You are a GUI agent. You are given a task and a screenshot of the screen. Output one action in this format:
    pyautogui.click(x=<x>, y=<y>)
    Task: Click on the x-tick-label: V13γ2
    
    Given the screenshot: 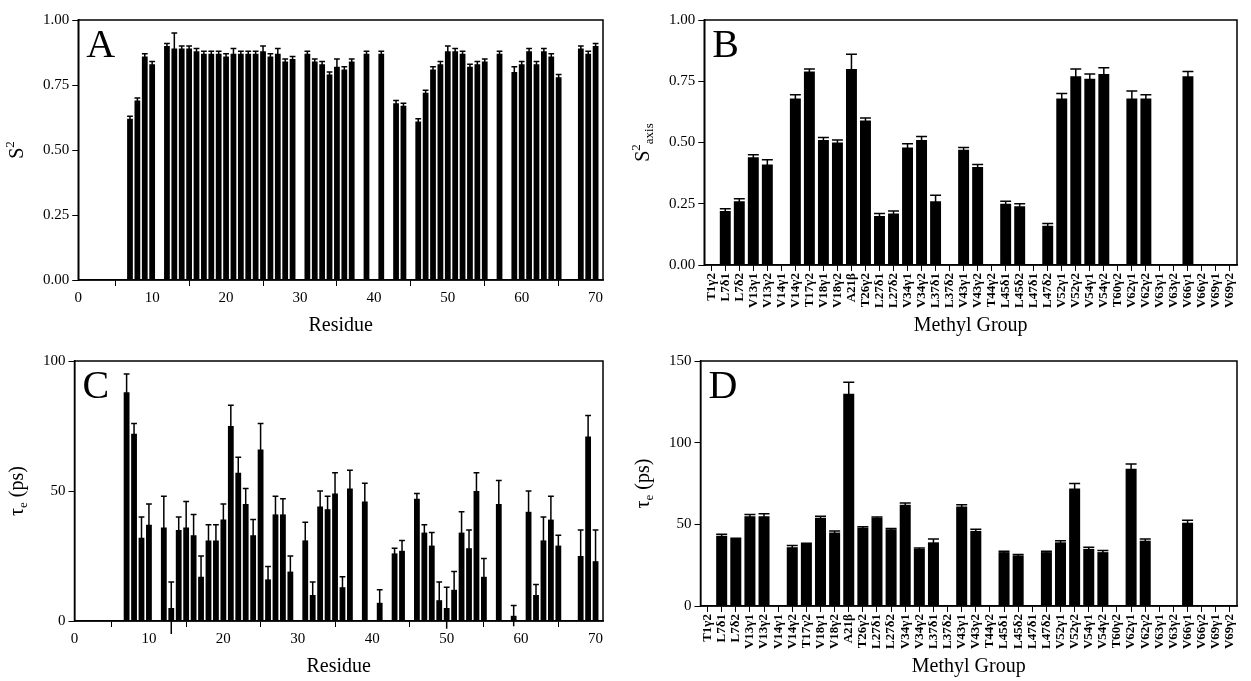 What is the action you would take?
    pyautogui.click(x=763, y=632)
    